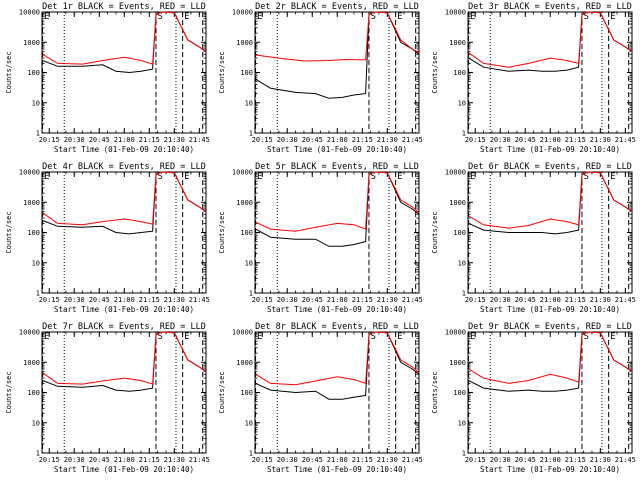  Describe the element at coordinates (124, 327) in the screenshot. I see `panel-title: Det 7r BLACK = Events, RED = LLD` at that location.